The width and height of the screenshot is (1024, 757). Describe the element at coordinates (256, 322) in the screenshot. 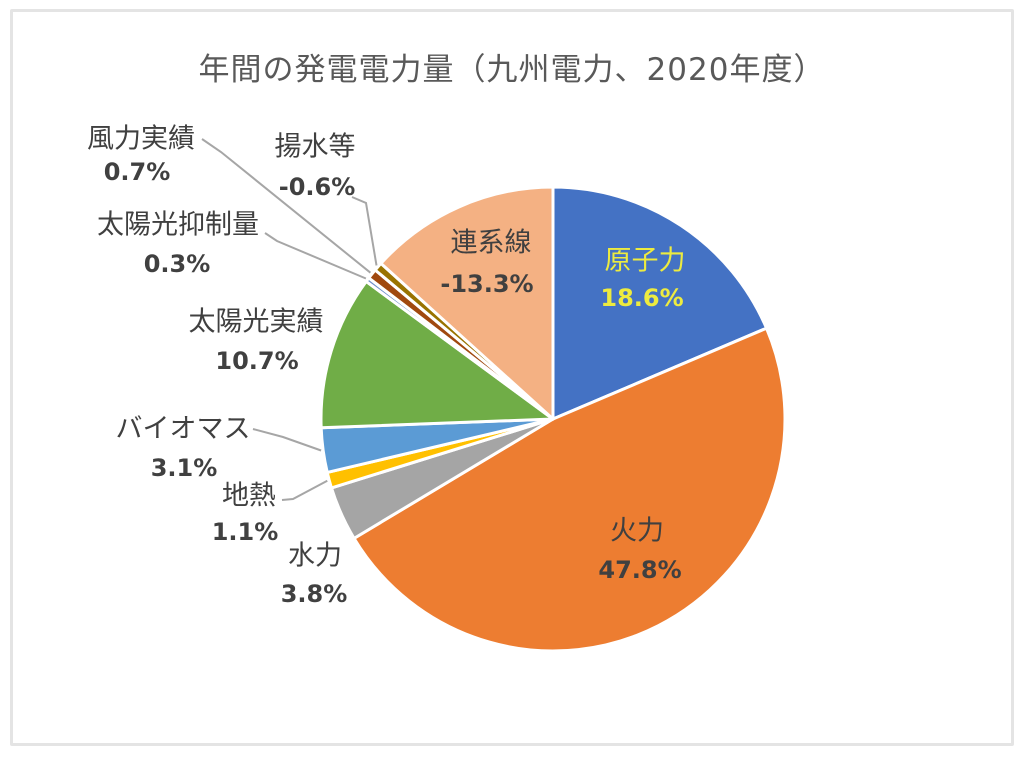

I see `slice-label-solar-actual: 太陽光実績` at that location.